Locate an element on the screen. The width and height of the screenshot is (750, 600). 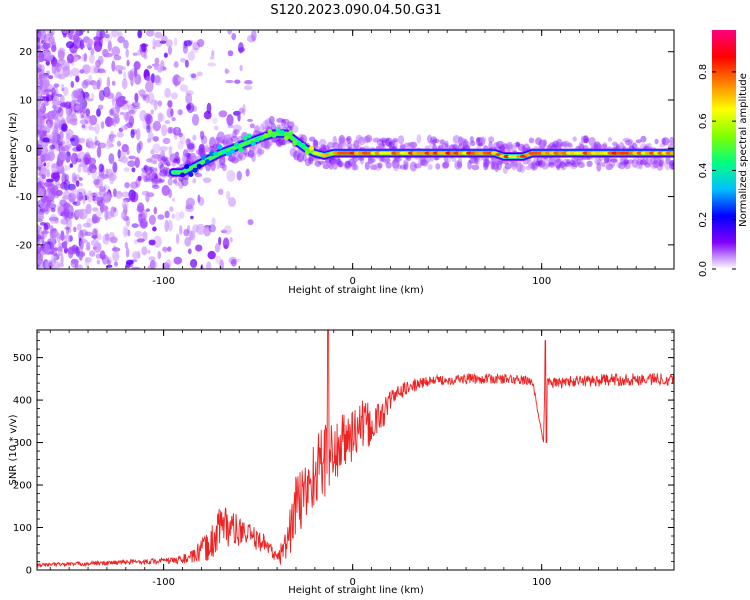
y-tick-label: 0 is located at coordinates (29, 149).